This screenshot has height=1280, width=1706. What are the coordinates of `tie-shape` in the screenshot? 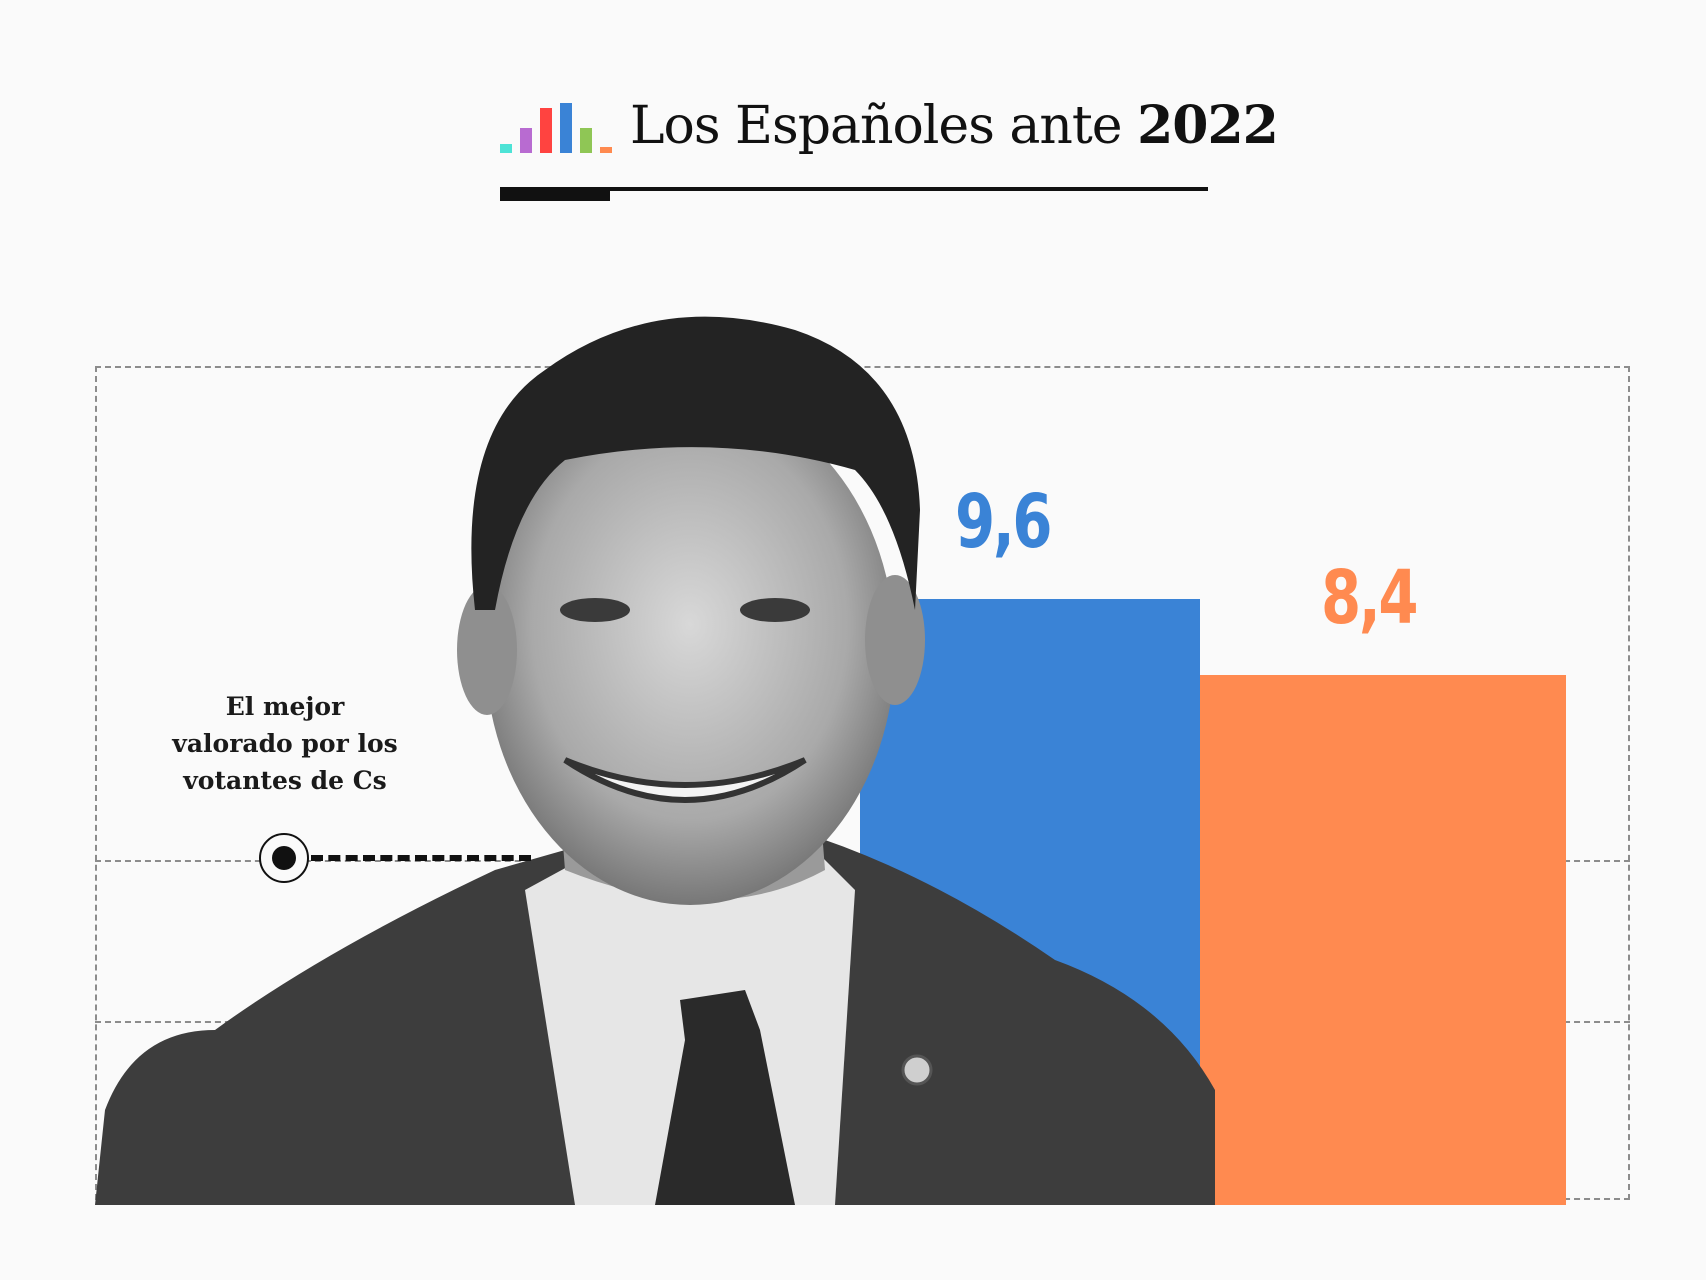 It's located at (725, 1097).